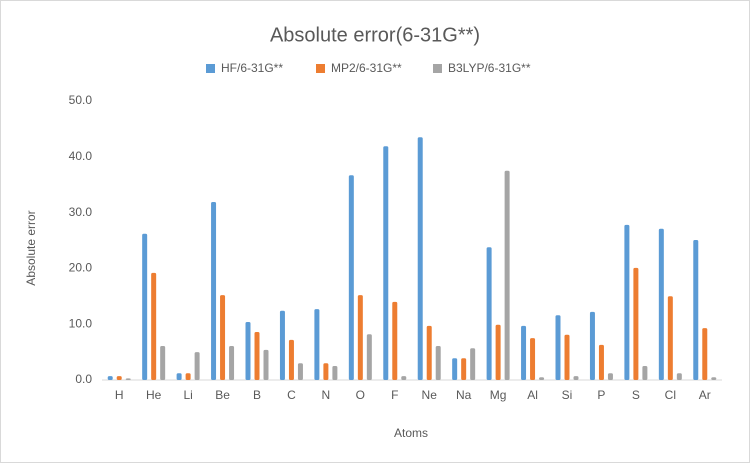 The image size is (750, 463). I want to click on x-tick-label: N, so click(326, 395).